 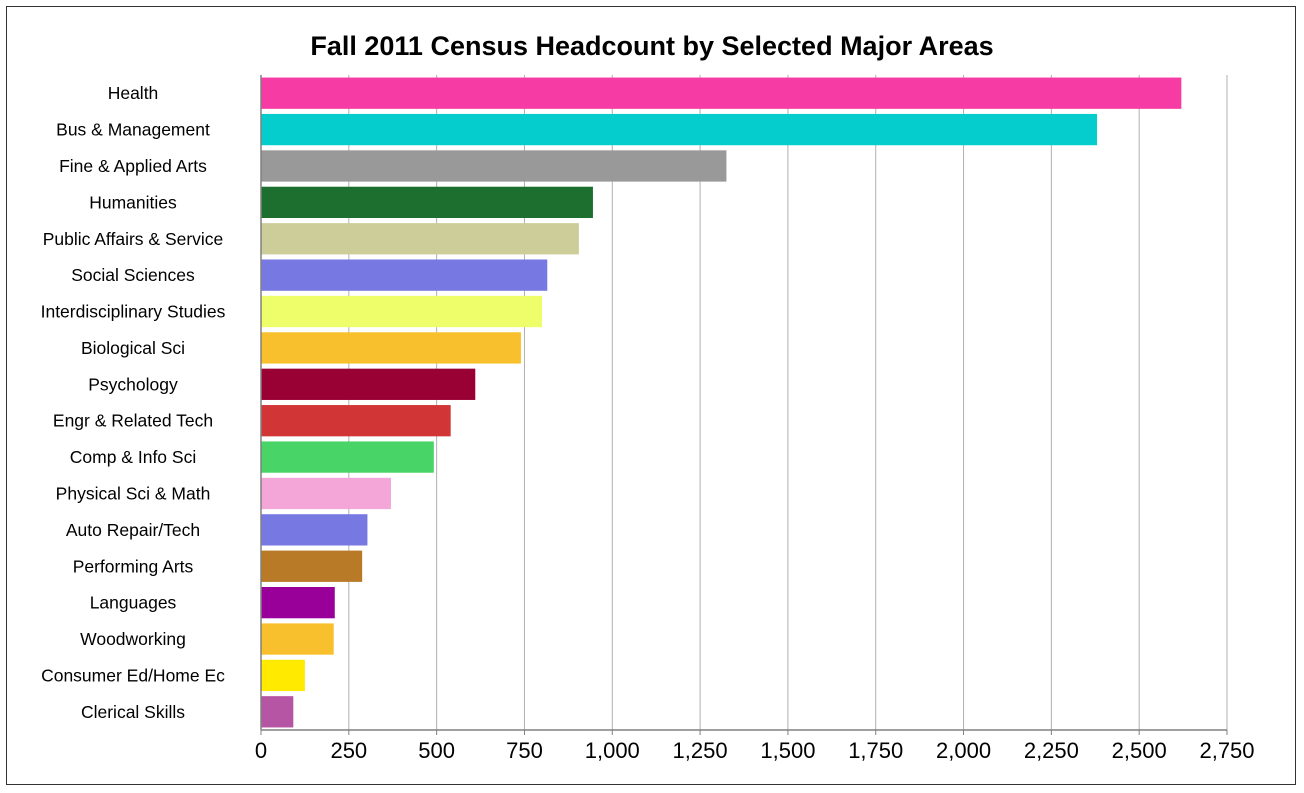 I want to click on x-tick-label: 2,750, so click(x=1226, y=750).